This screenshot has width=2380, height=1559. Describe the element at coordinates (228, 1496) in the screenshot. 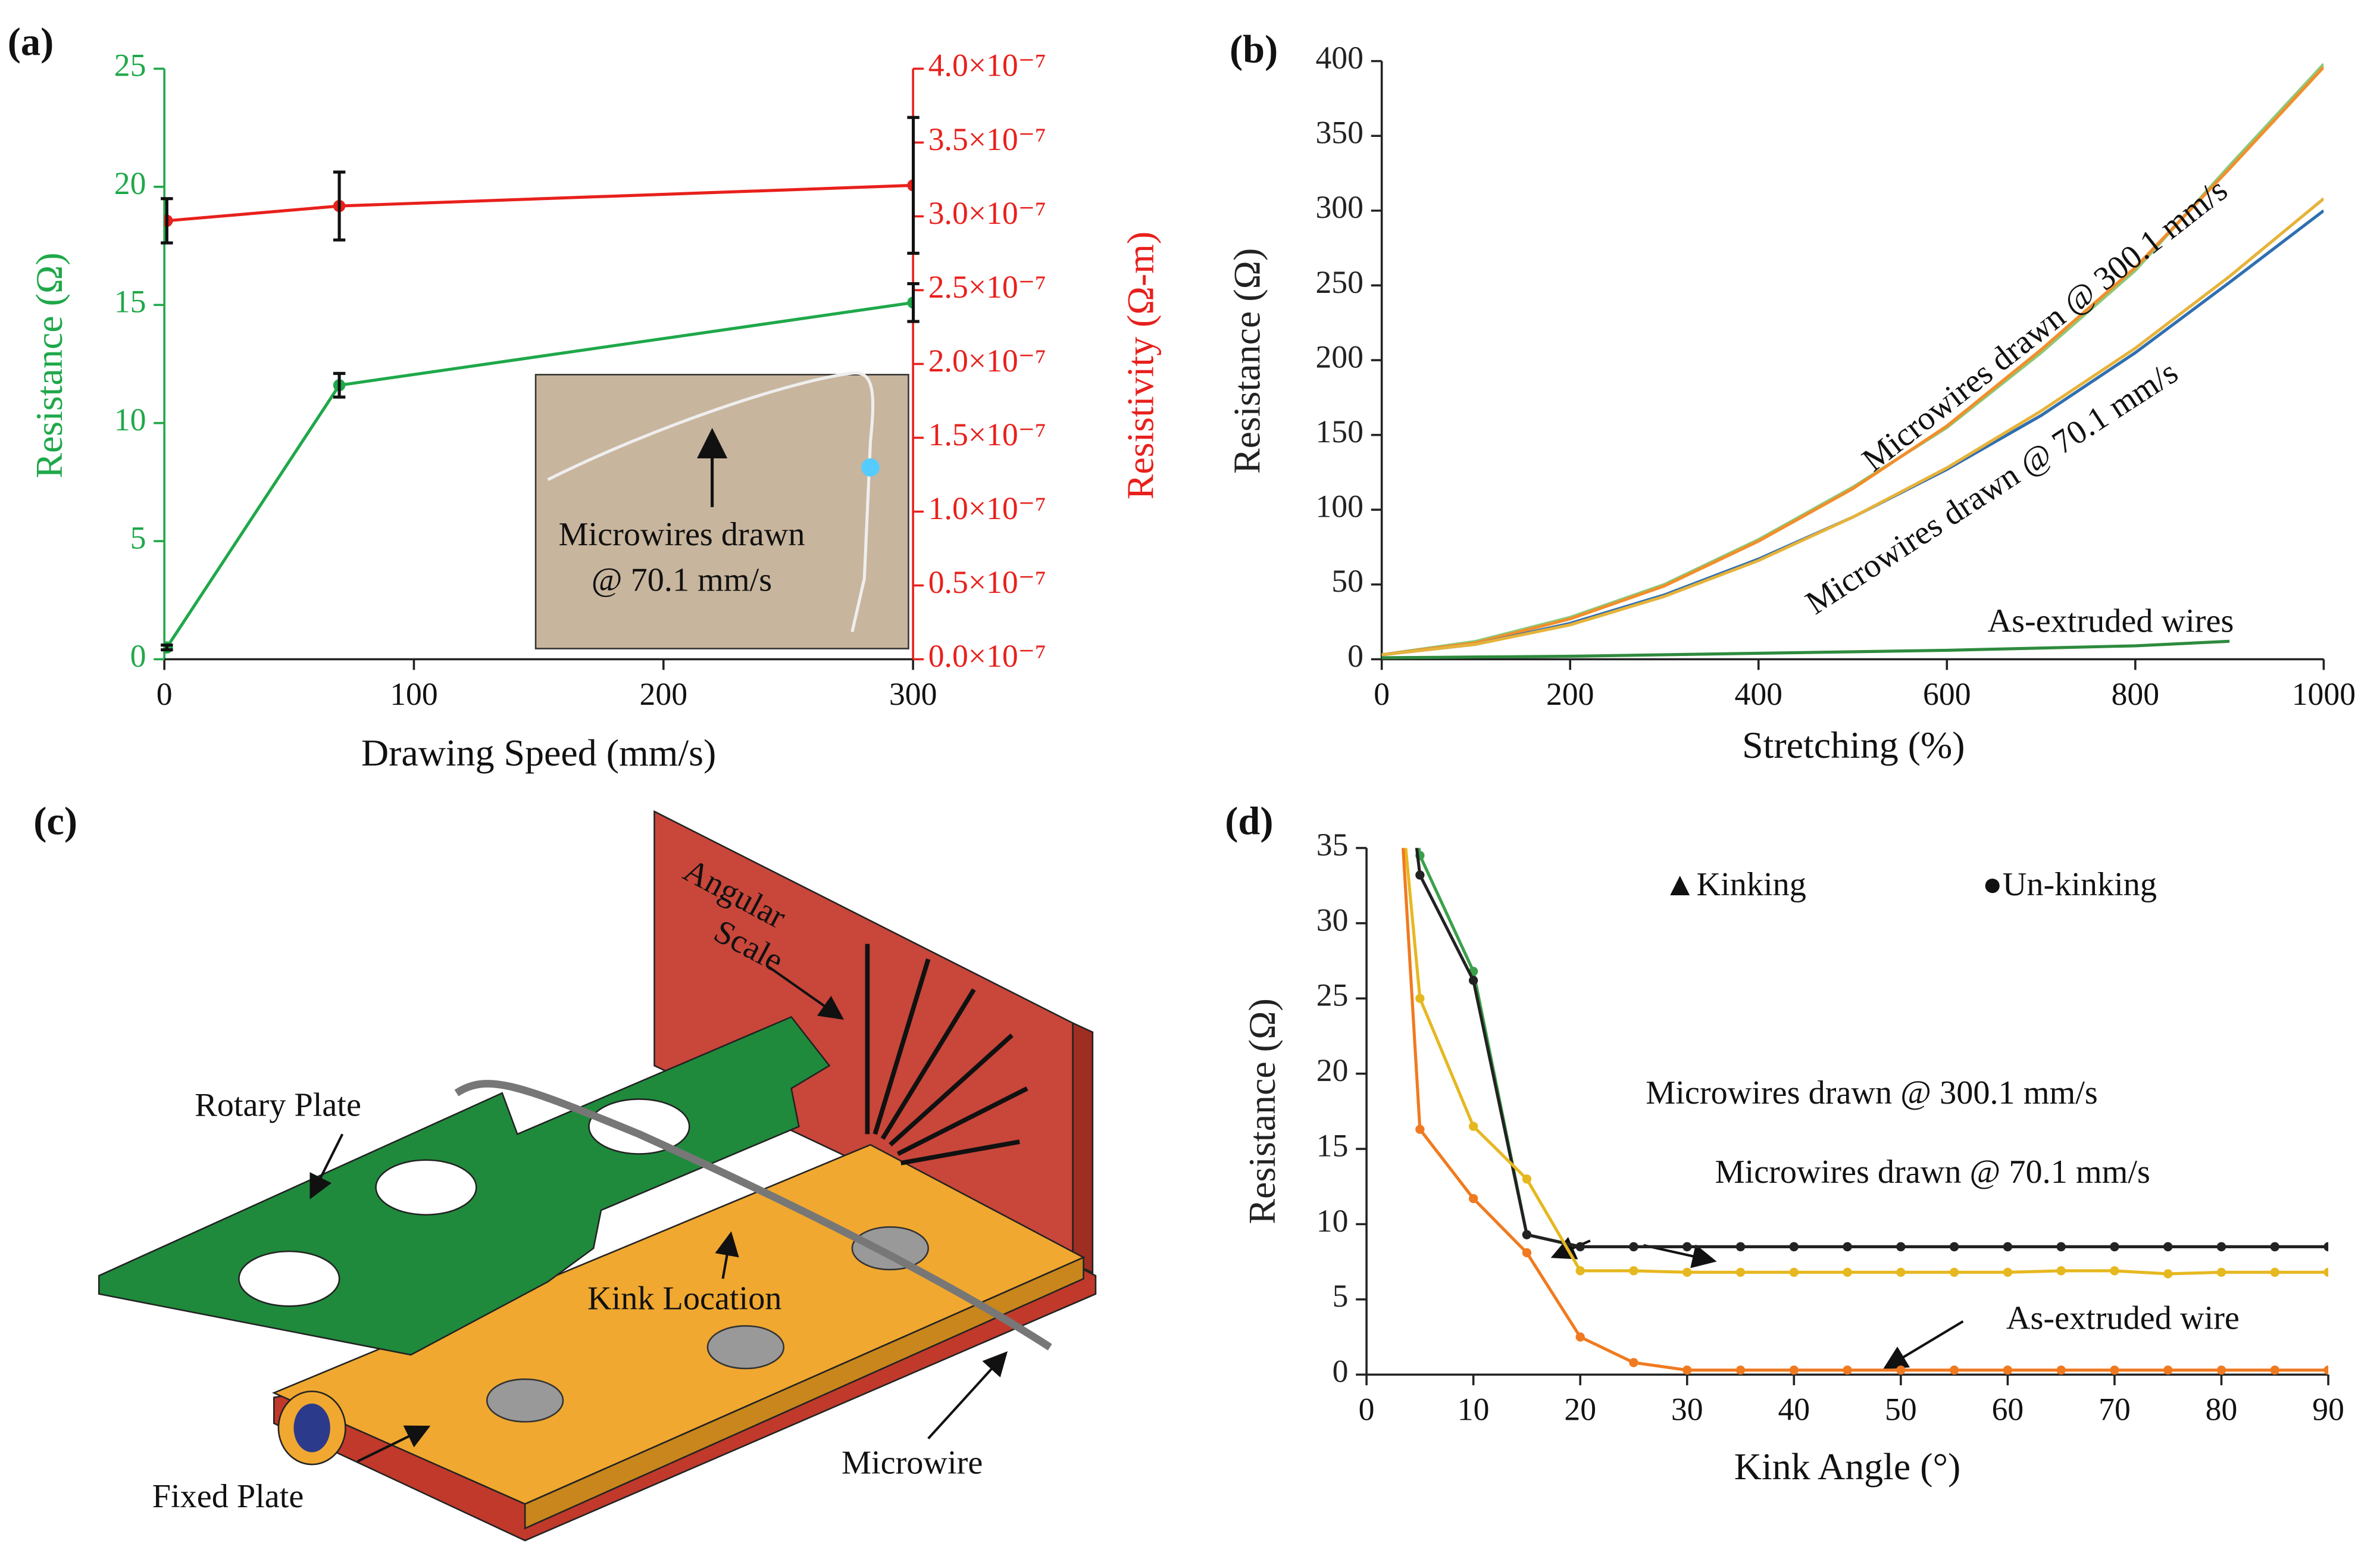

I see `diagram-label: Fixed Plate` at that location.